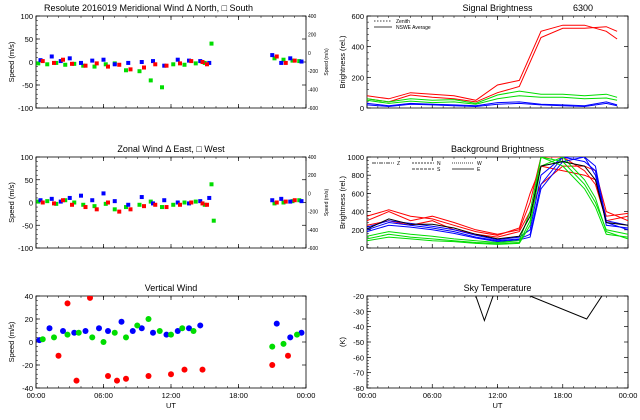 This screenshot has height=420, width=640. Describe the element at coordinates (413, 28) in the screenshot. I see `legend-label: NSWE Average` at that location.